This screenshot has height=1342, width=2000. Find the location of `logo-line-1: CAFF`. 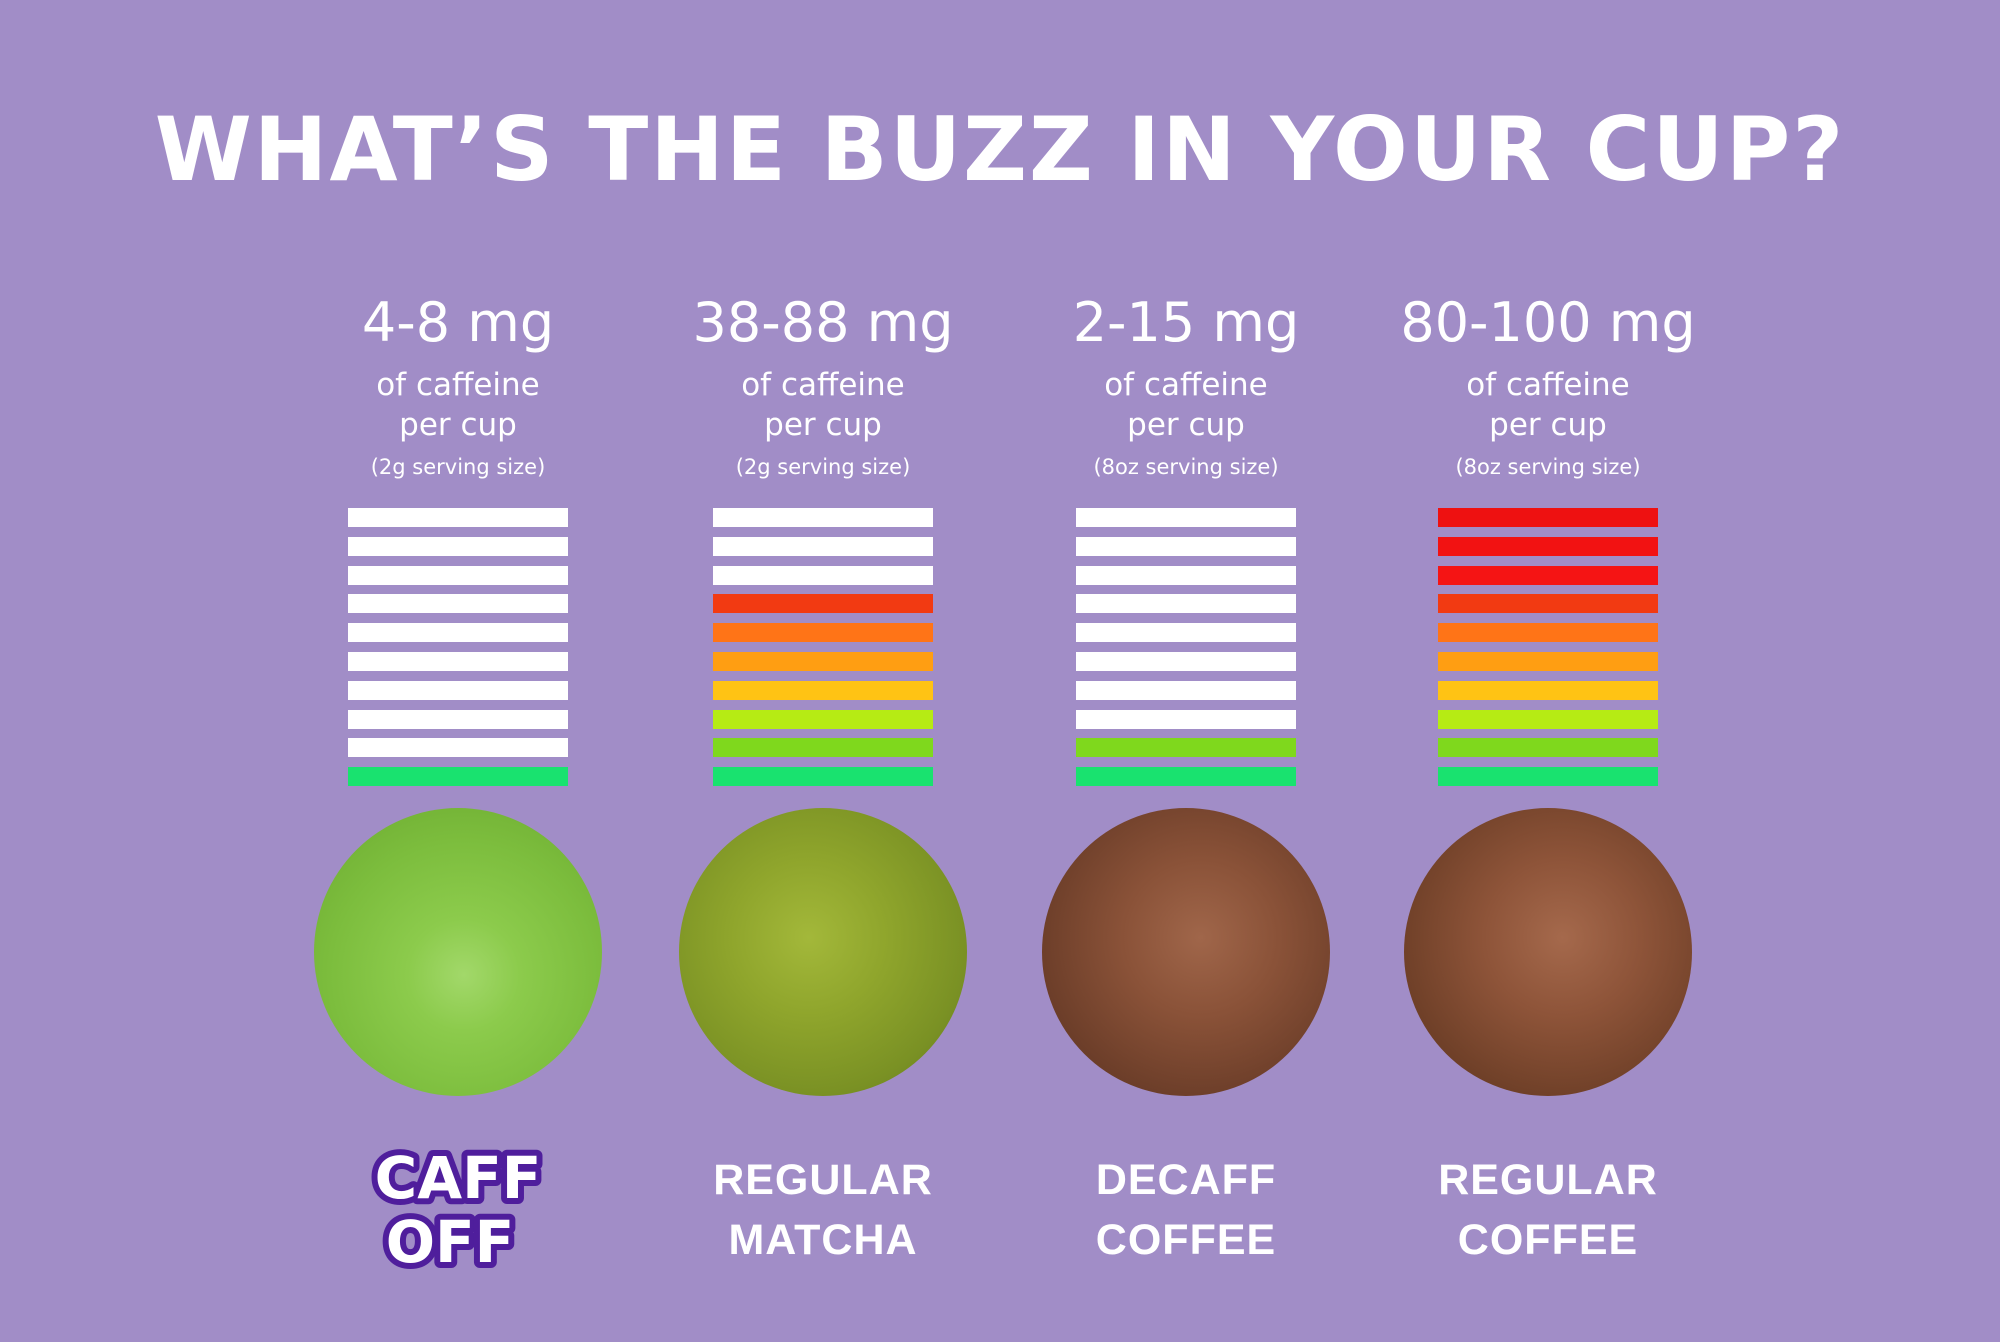

logo-line-1: CAFF is located at coordinates (458, 1178).